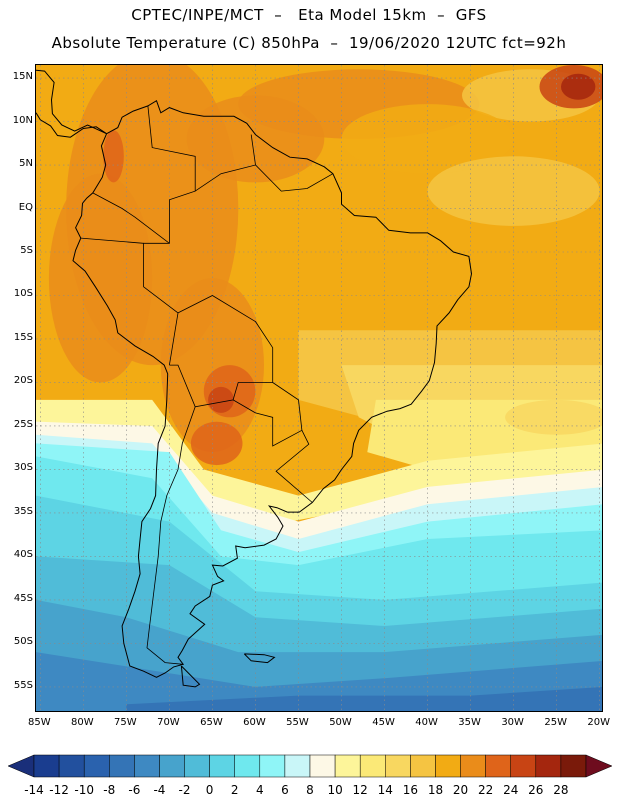  I want to click on colorbar-tick-label: -14, so click(34, 790).